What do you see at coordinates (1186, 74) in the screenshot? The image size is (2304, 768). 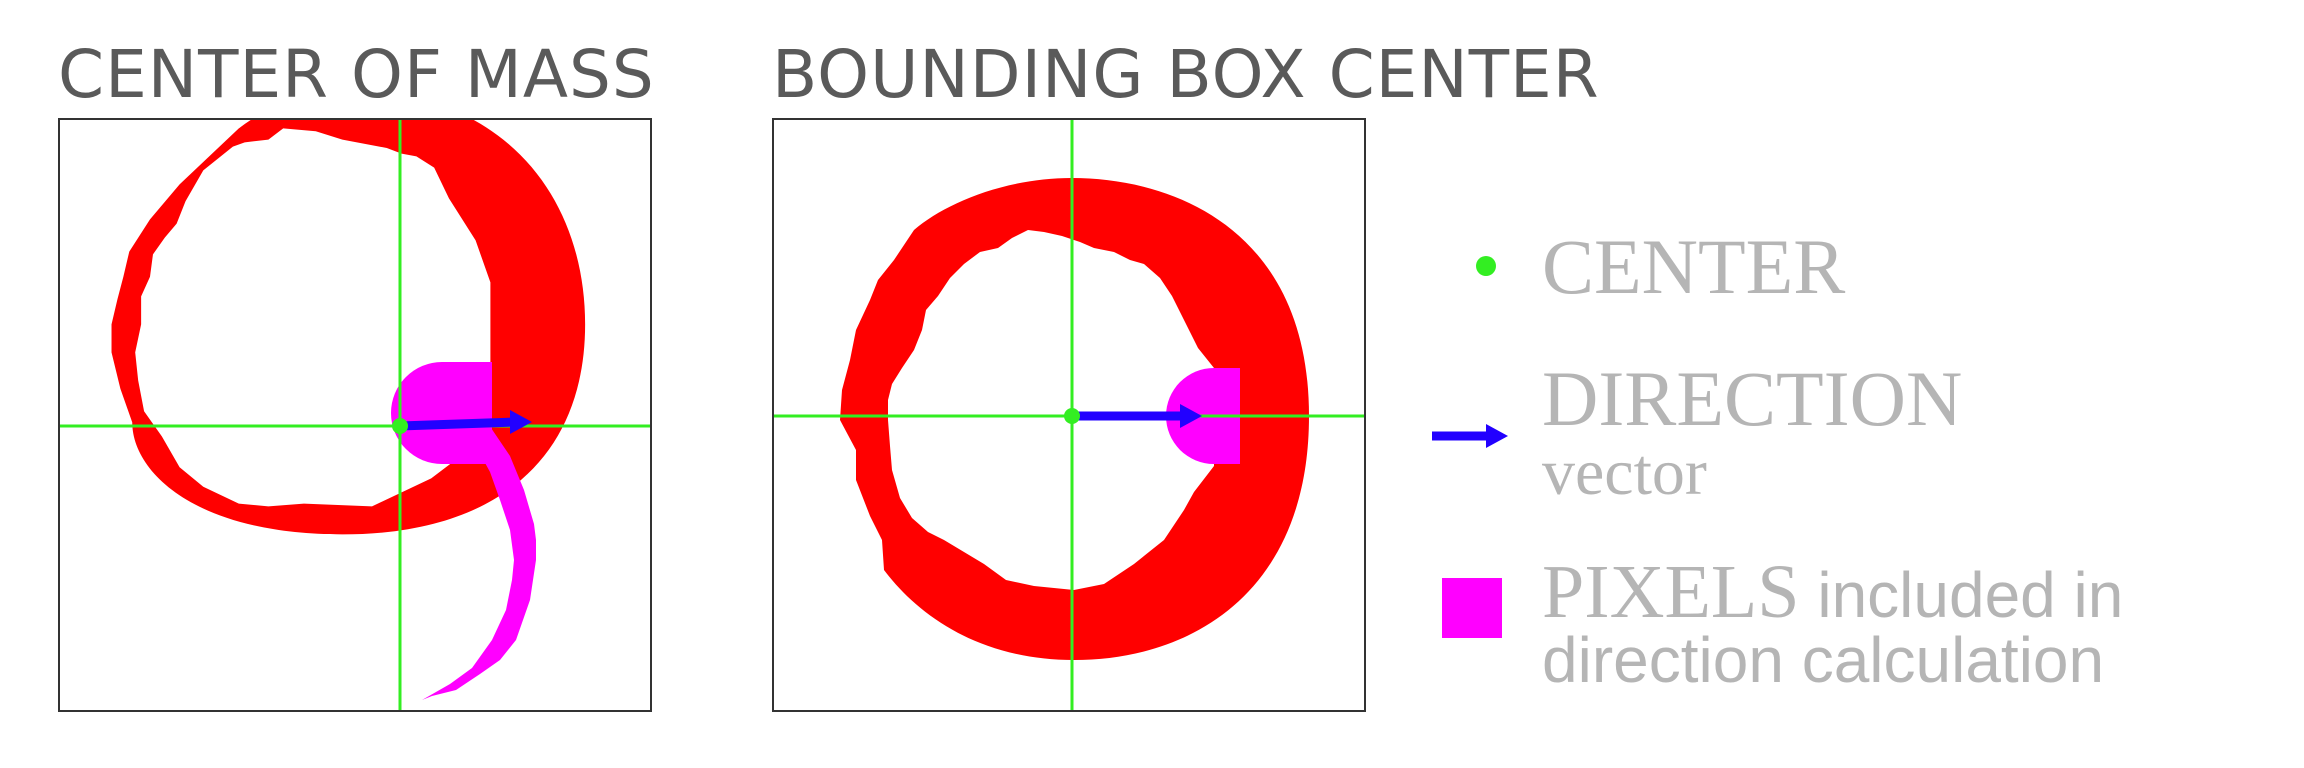 I see `panel-title-bounding-box-center: BOUNDING BOX CENTER` at bounding box center [1186, 74].